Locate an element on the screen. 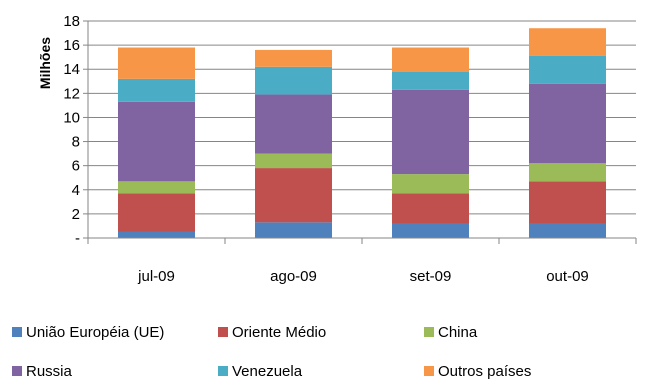 Image resolution: width=647 pixels, height=387 pixels. y-tick-label: 16 is located at coordinates (71, 45).